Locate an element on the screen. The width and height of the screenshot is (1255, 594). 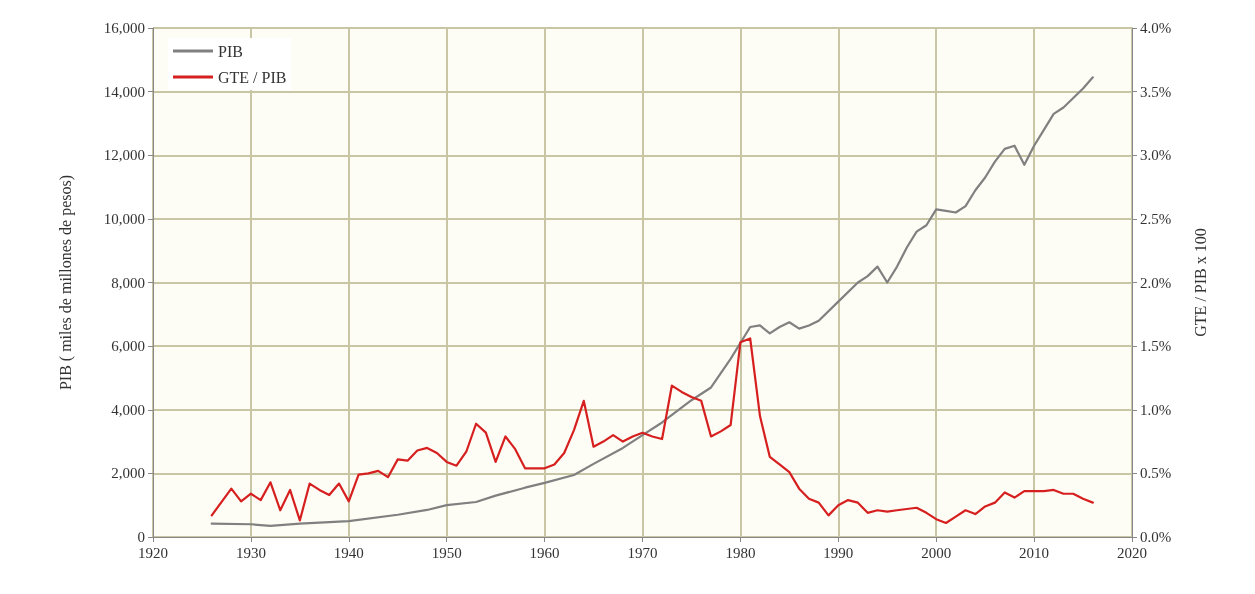
x-tick-label: 1990 is located at coordinates (838, 552).